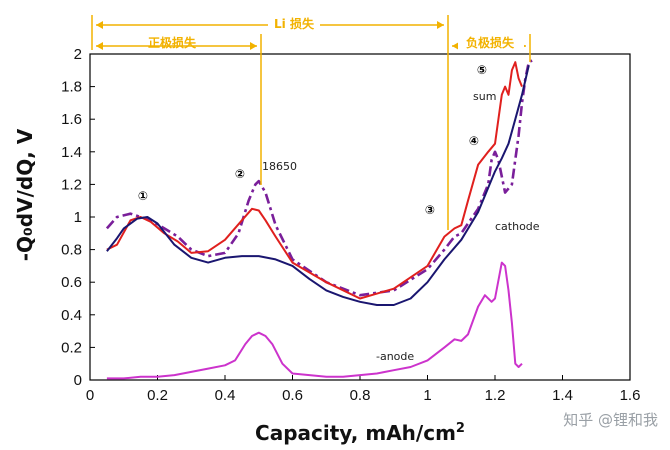 This screenshot has width=670, height=450. Describe the element at coordinates (99, 46) in the screenshot. I see `cathode-loss-arrowhead-left` at that location.